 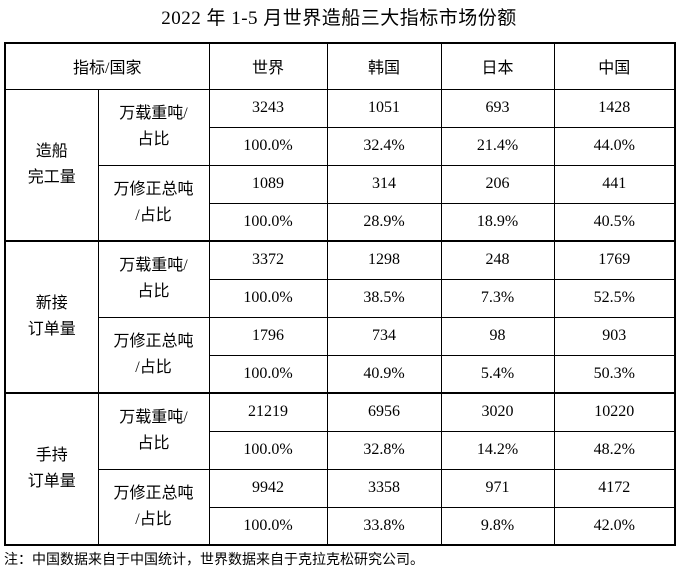 What do you see at coordinates (614, 108) in the screenshot?
I see `value-cell: 1428` at bounding box center [614, 108].